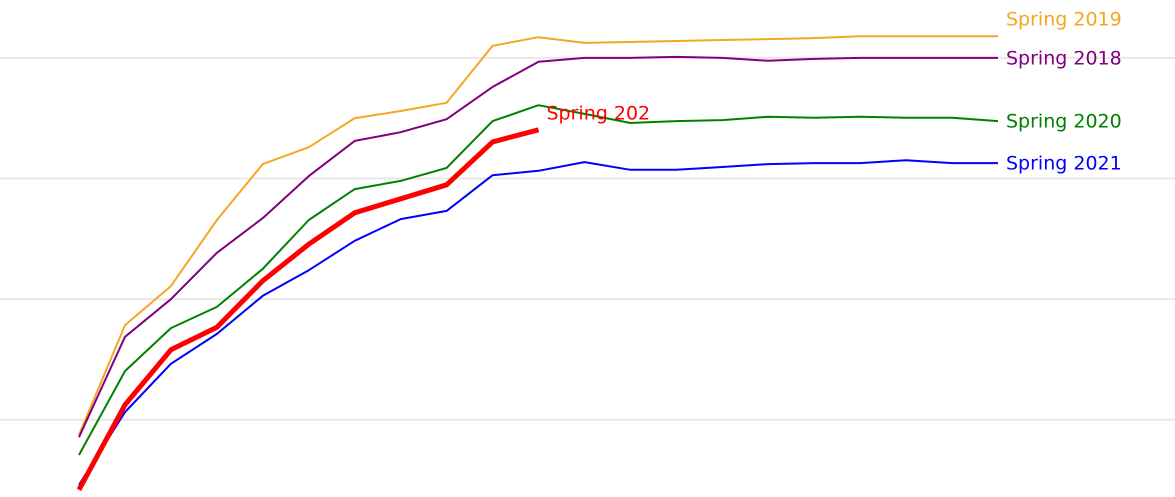  I want to click on series-label: Spring 2020, so click(1064, 122).